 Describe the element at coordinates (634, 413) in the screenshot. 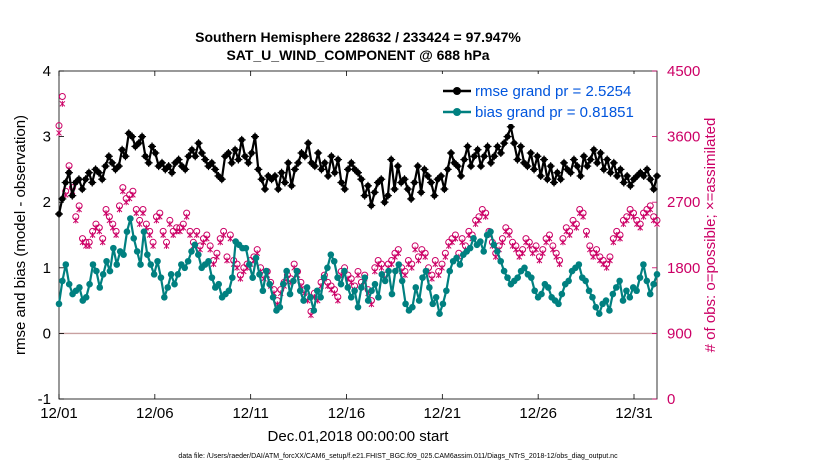

I see `x-tick-label: 12/31` at that location.